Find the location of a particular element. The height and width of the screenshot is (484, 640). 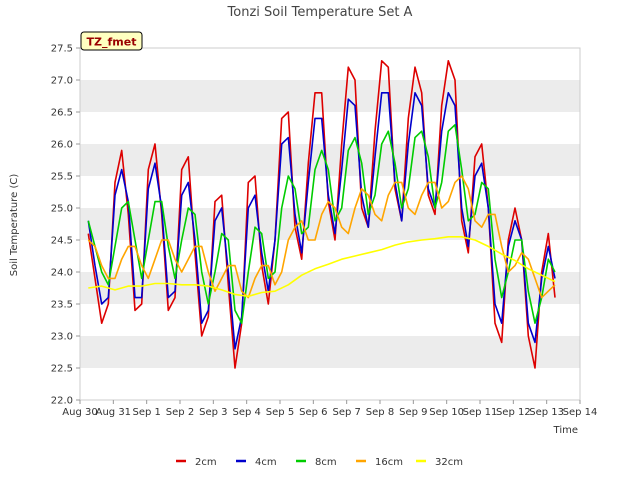

legend: 2cm 4cm 8cm 16cm 32cm is located at coordinates (319, 462).